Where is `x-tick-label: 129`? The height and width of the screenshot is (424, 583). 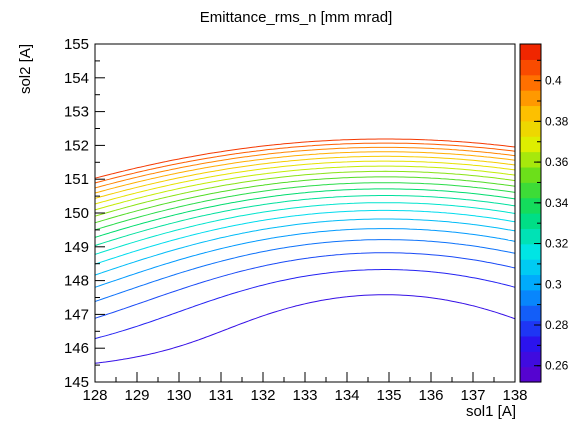
x-tick-label: 129 is located at coordinates (136, 395).